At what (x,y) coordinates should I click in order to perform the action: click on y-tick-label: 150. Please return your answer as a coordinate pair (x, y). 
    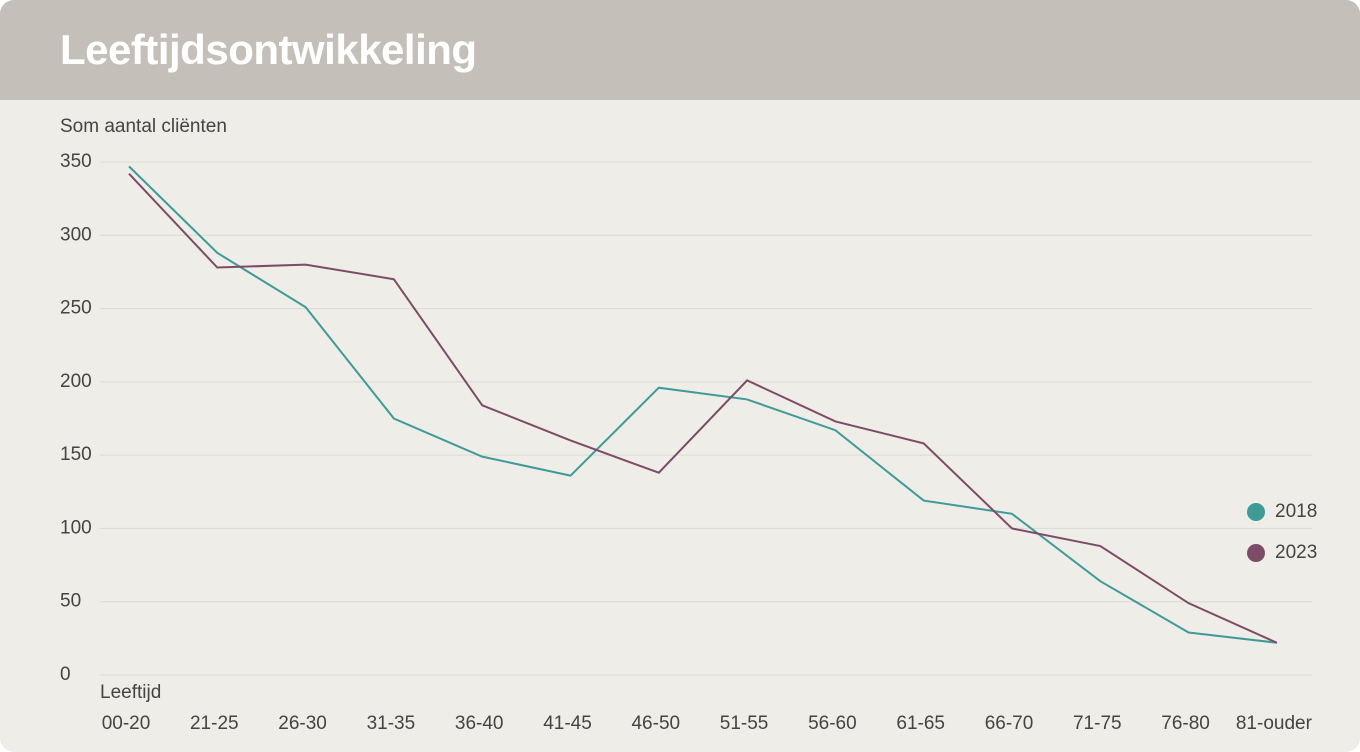
    Looking at the image, I should click on (76, 454).